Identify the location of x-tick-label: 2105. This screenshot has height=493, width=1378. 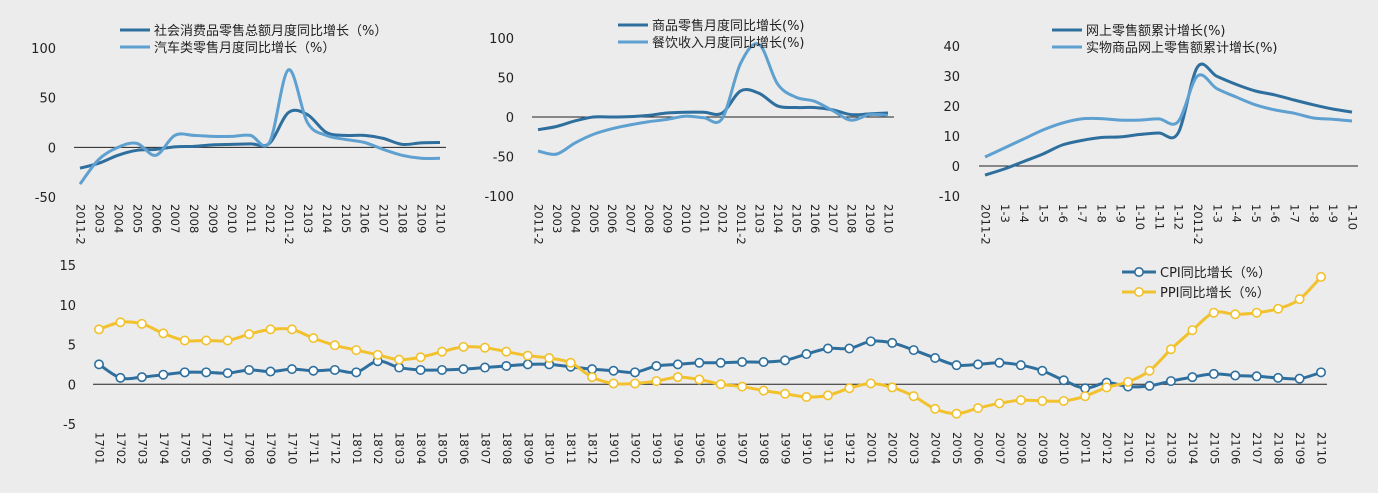
(796, 218).